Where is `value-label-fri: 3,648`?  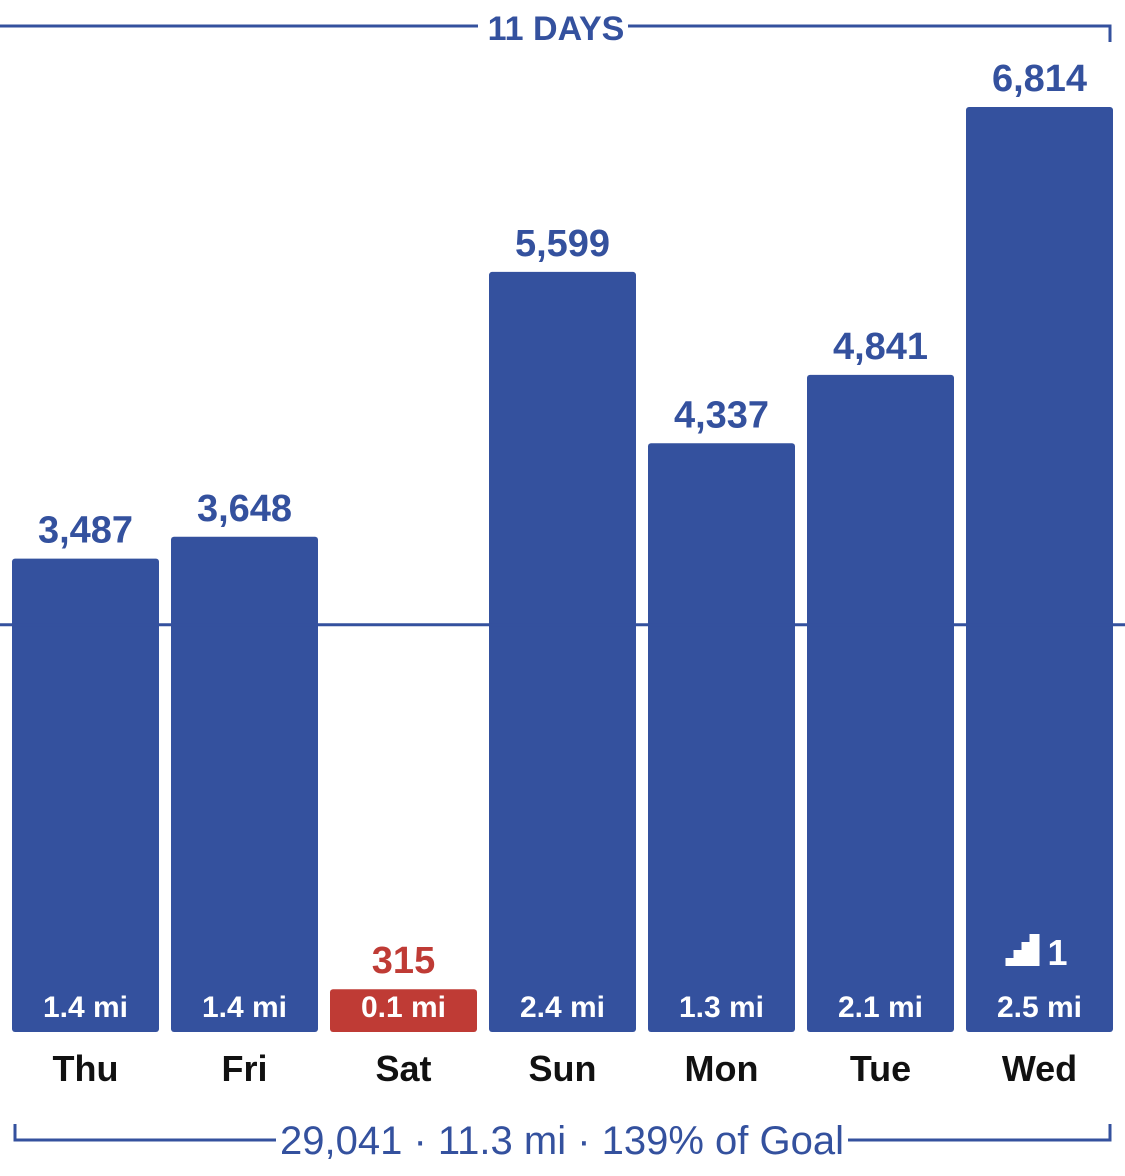 value-label-fri: 3,648 is located at coordinates (244, 509).